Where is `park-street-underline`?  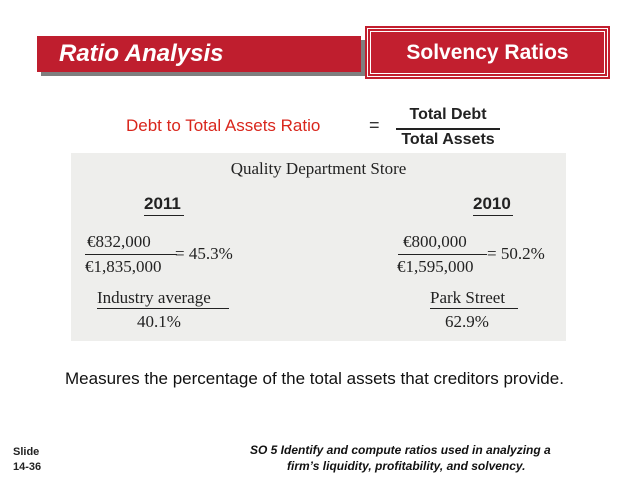
park-street-underline is located at coordinates (474, 308).